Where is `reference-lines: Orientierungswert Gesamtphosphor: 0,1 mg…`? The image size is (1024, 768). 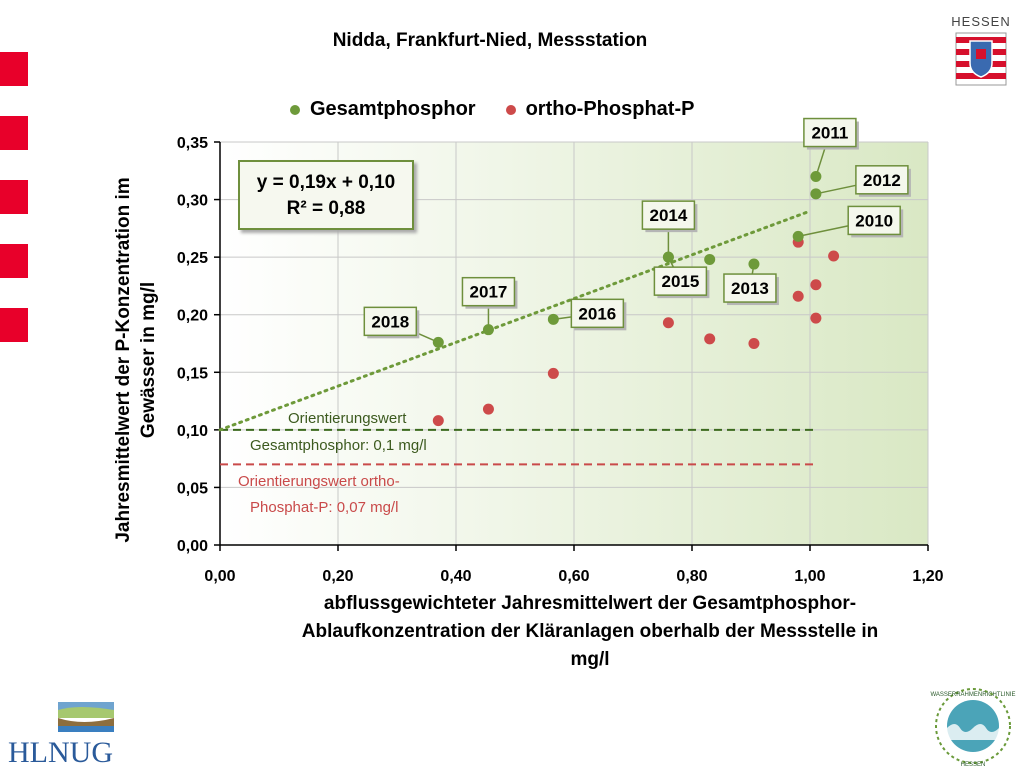 reference-lines: Orientierungswert Gesamtphosphor: 0,1 mg… is located at coordinates (518, 463).